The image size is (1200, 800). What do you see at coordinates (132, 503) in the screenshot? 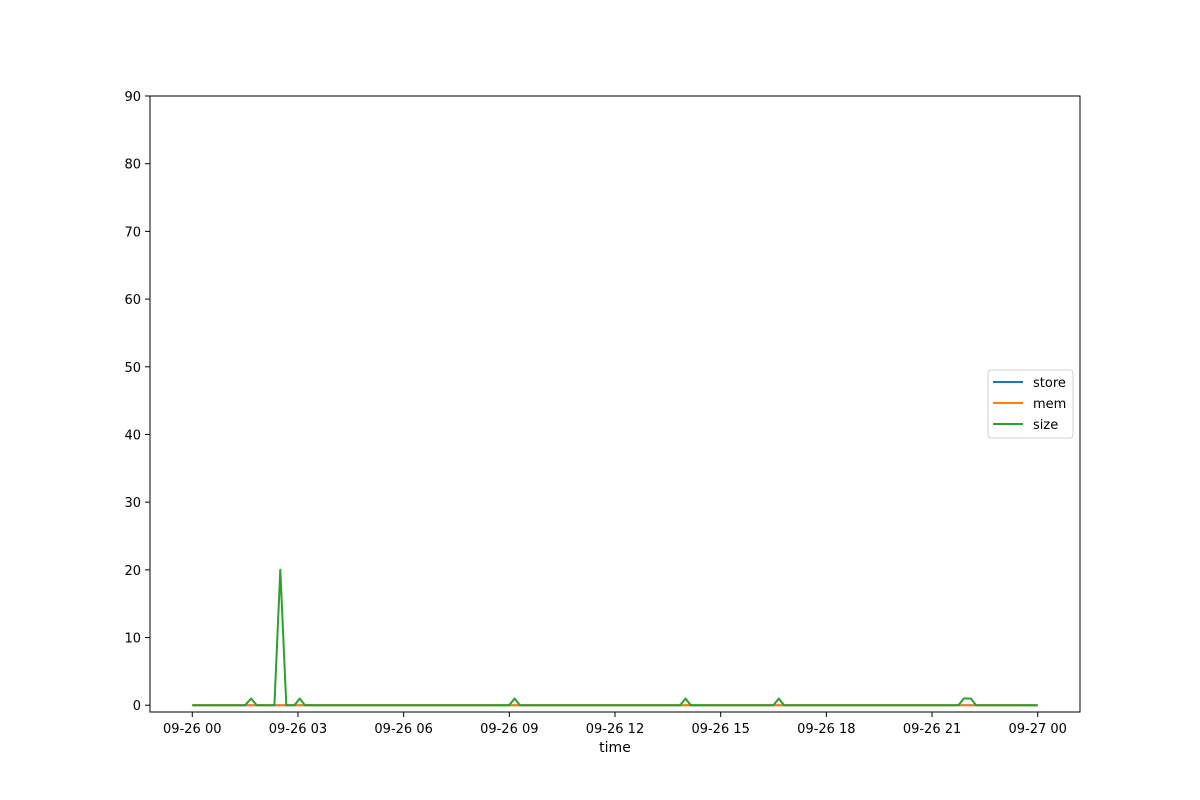
I see `y-tick-label: 30` at bounding box center [132, 503].